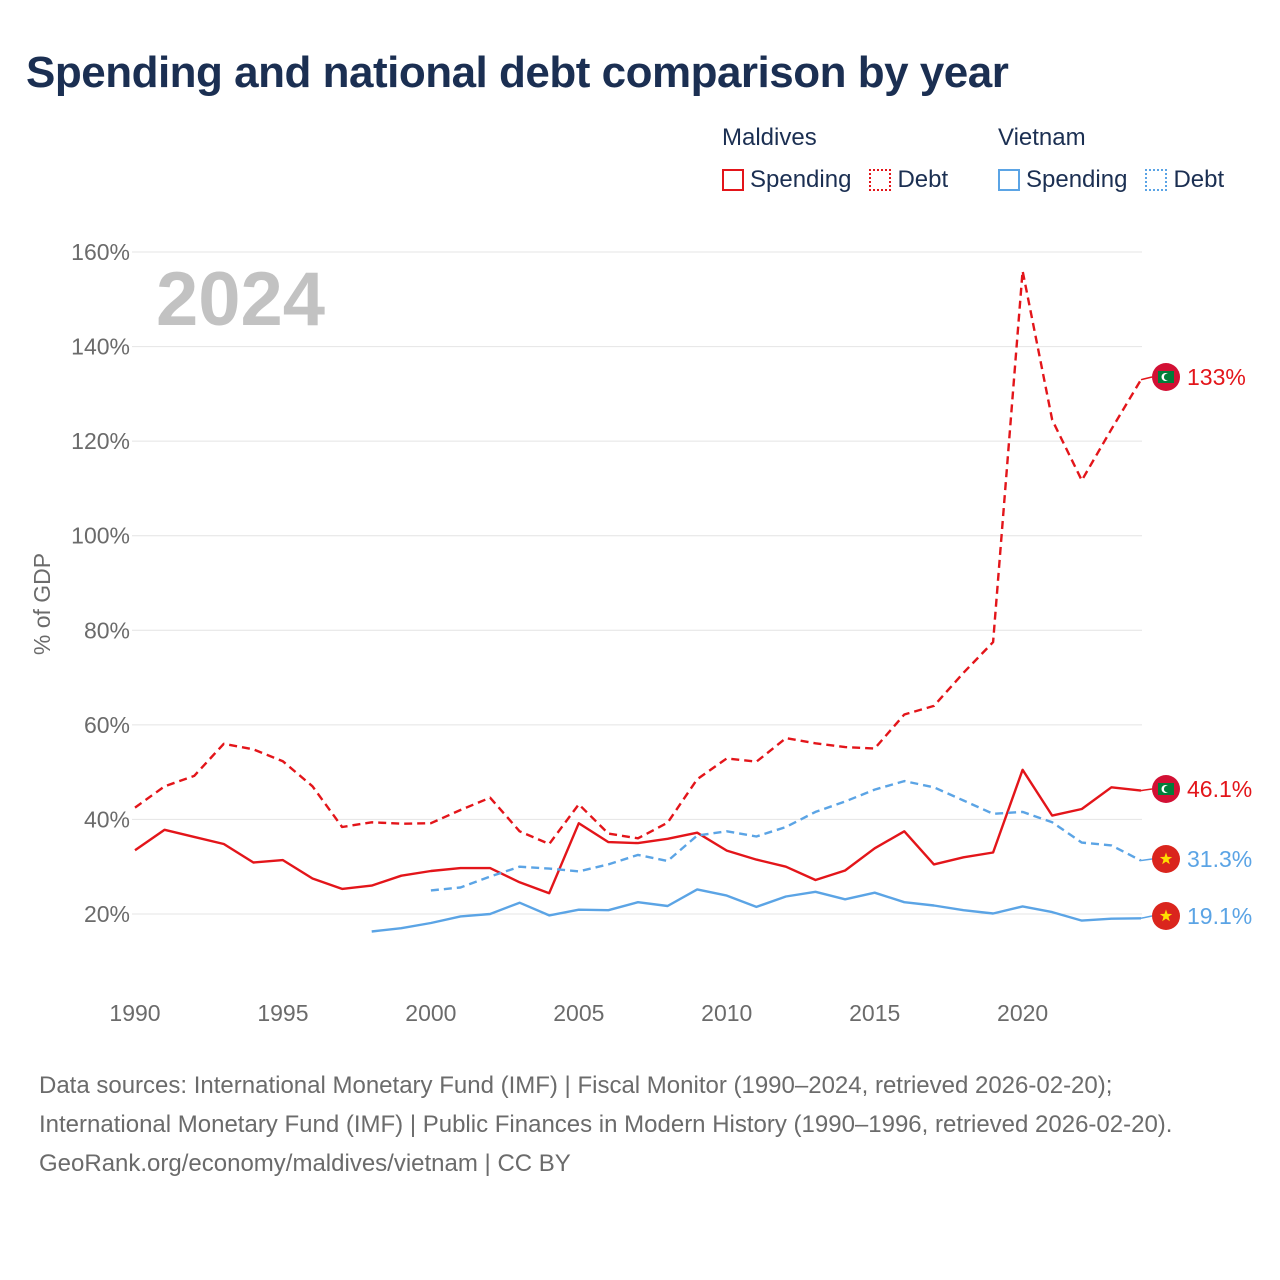  I want to click on y-tick-label: 60%, so click(107, 725).